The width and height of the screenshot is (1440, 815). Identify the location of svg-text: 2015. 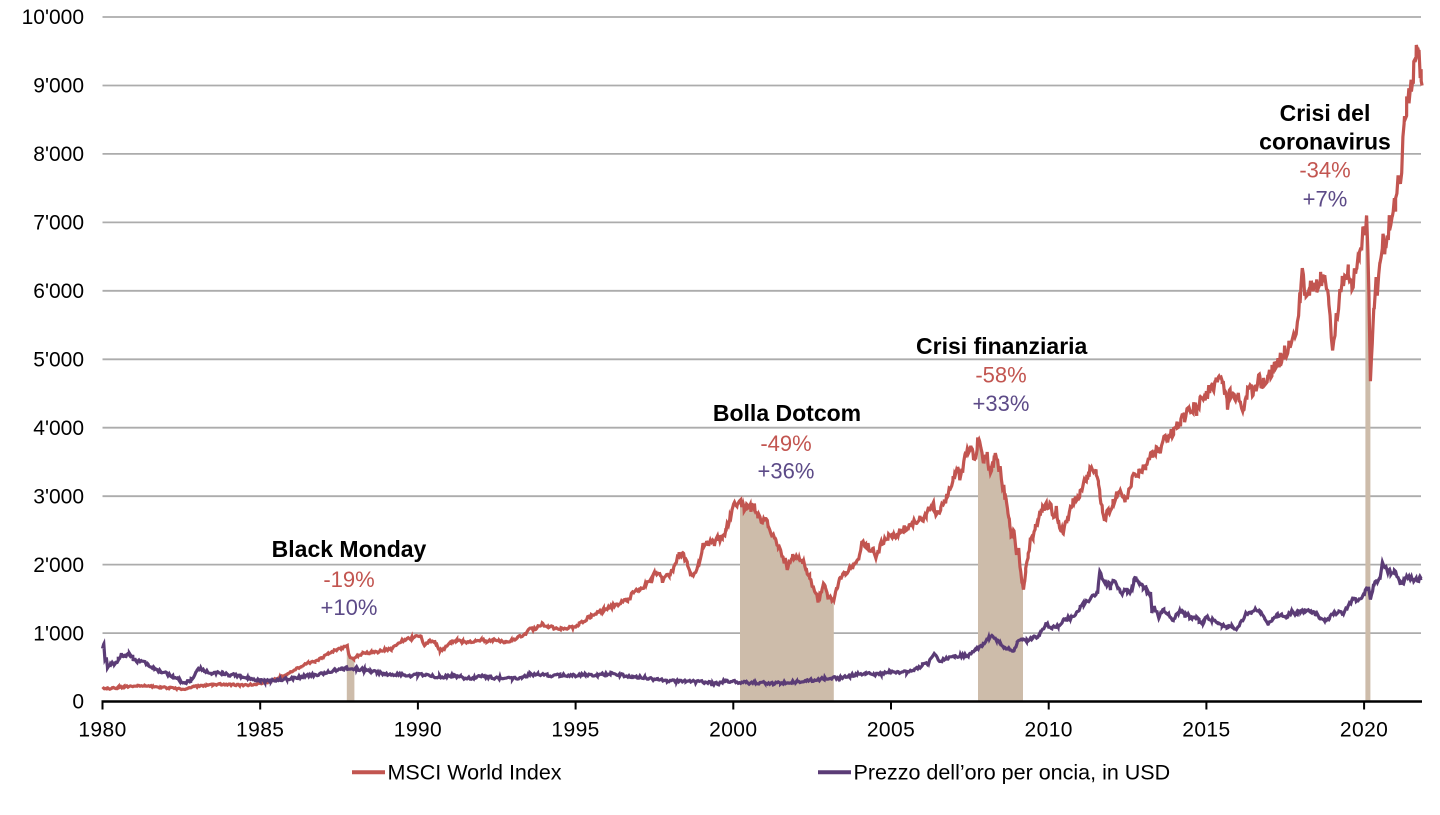
(1206, 730).